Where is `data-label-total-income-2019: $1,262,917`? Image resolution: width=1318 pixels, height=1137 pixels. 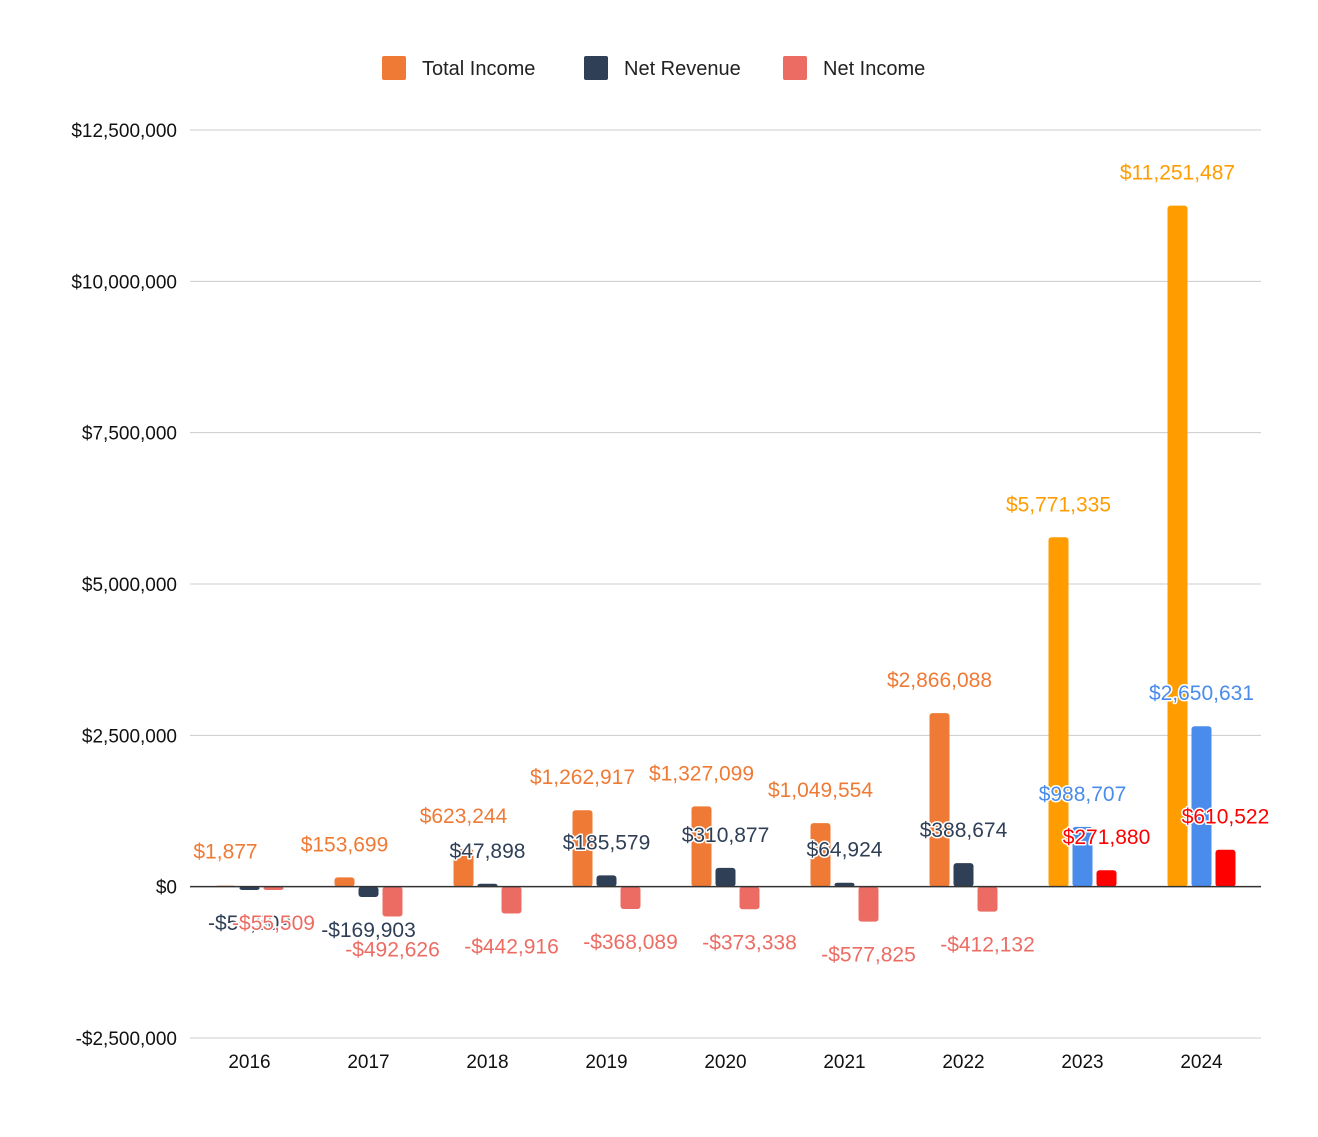 data-label-total-income-2019: $1,262,917 is located at coordinates (582, 777).